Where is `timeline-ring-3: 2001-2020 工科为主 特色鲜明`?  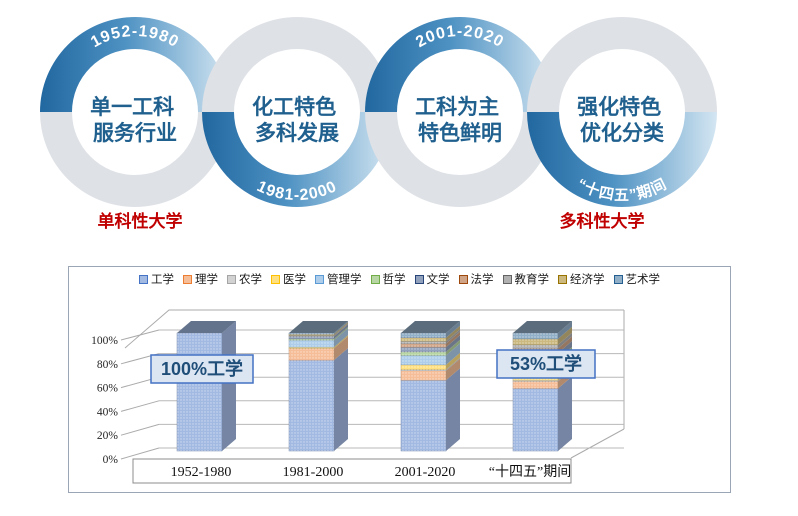 timeline-ring-3: 2001-2020 工科为主 特色鲜明 is located at coordinates (460, 112).